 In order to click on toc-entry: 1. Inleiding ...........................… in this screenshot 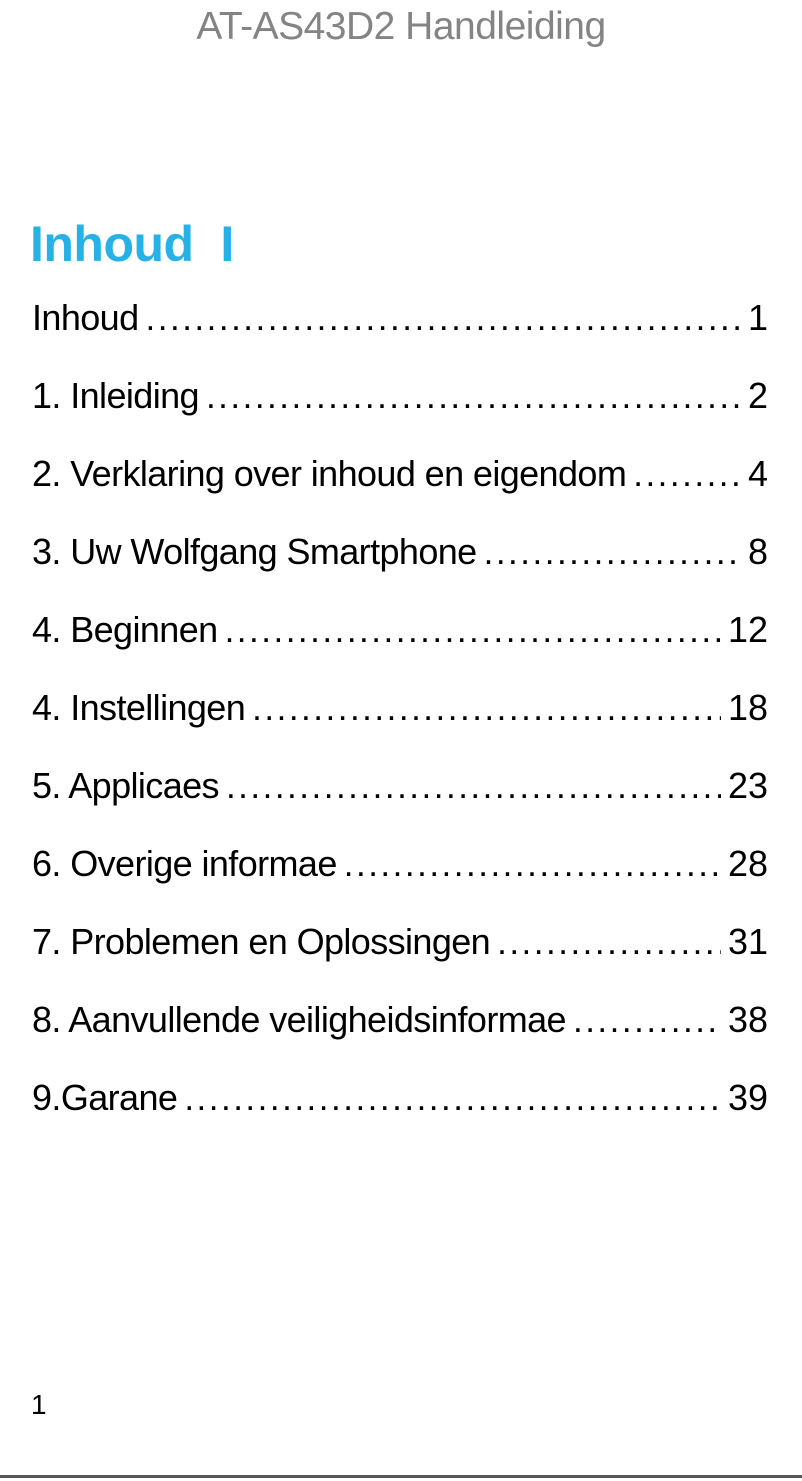, I will do `click(400, 396)`.